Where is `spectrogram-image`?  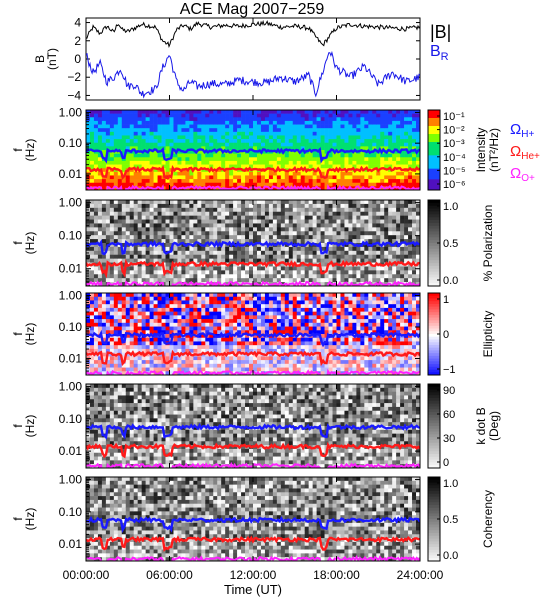
spectrogram-image is located at coordinates (253, 334).